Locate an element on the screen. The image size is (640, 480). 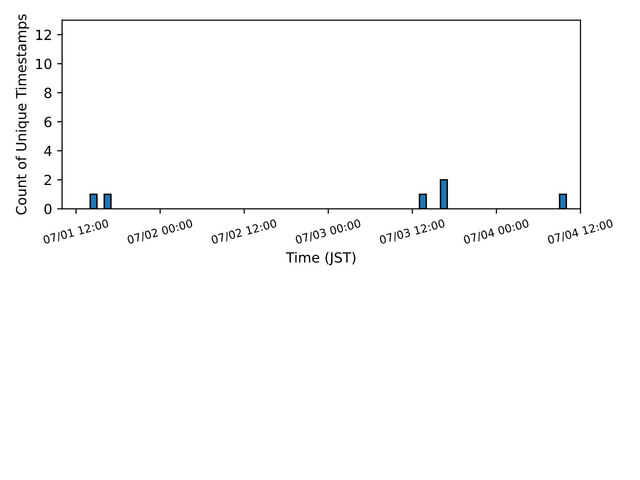
y-tick-label: 6 is located at coordinates (48, 122).